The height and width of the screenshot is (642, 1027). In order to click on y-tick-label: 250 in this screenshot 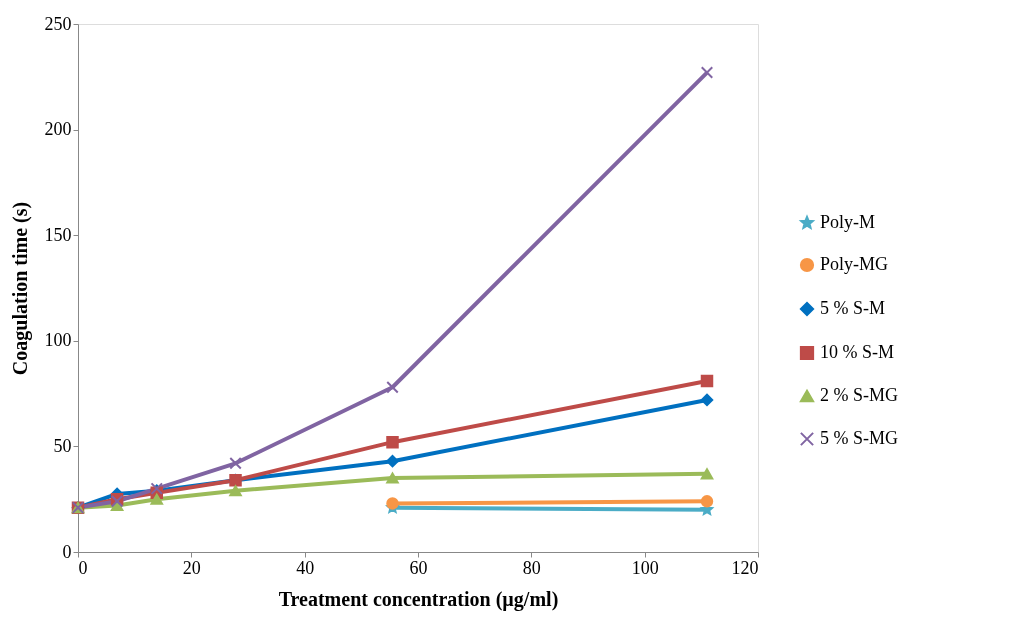, I will do `click(58, 23)`.